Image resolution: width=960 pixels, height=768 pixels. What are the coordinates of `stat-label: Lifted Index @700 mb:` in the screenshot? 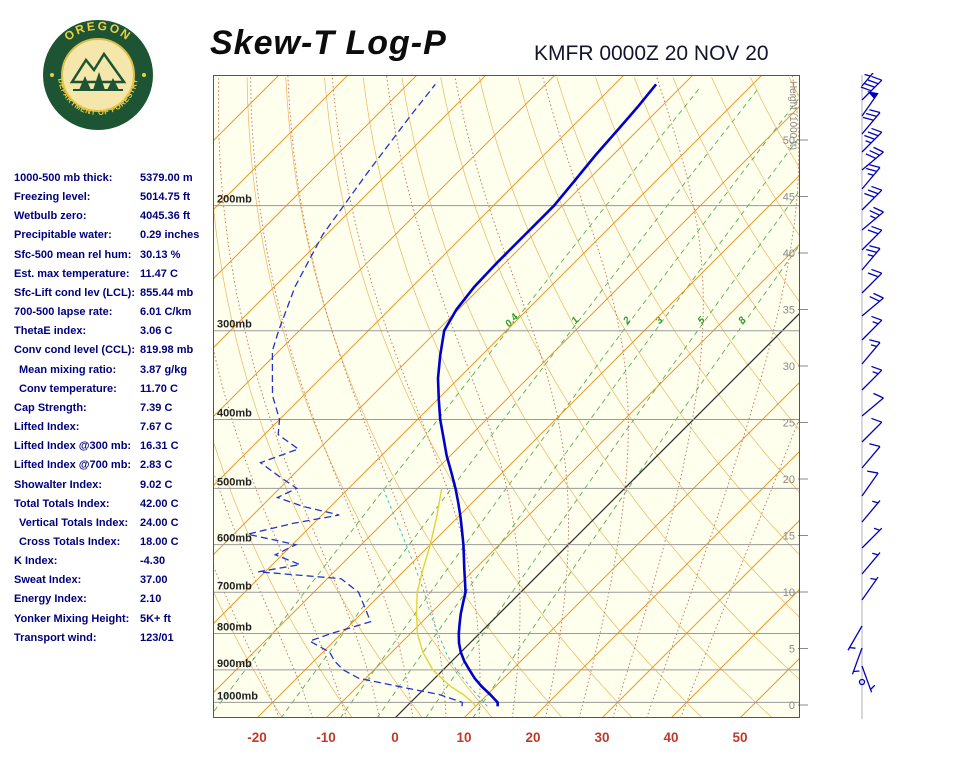 It's located at (73, 465).